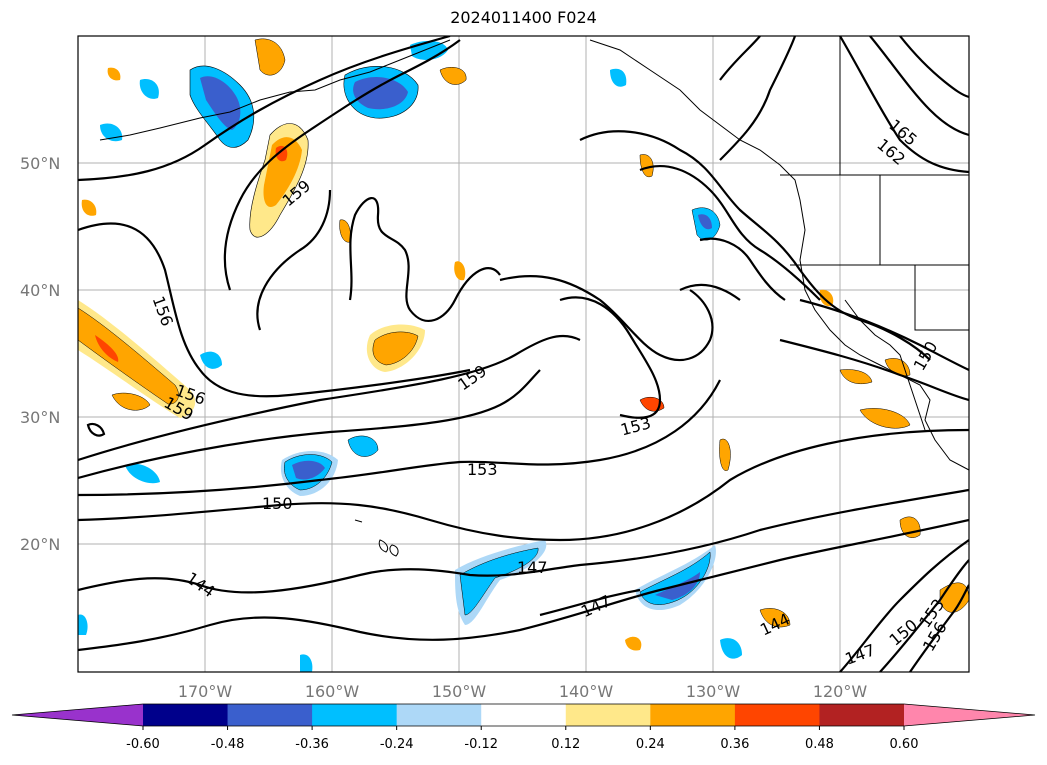 The image size is (1047, 765). What do you see at coordinates (228, 744) in the screenshot?
I see `colorbar-tick-label: -0.48` at bounding box center [228, 744].